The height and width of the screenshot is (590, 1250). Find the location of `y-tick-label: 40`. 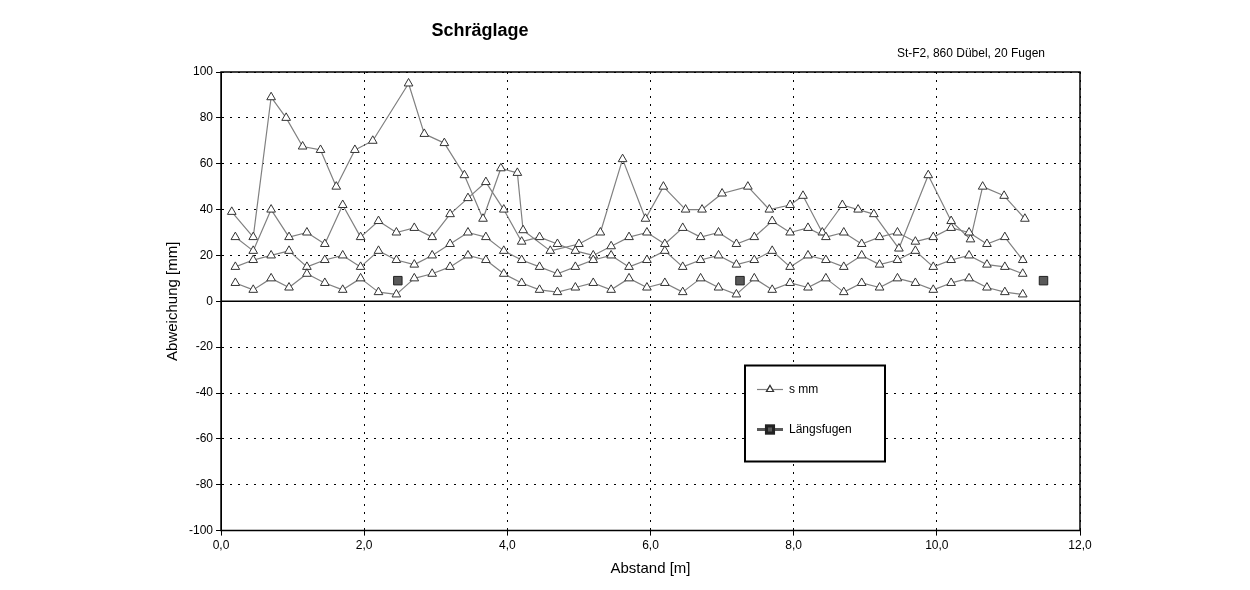

y-tick-label: 40 is located at coordinates (206, 208).